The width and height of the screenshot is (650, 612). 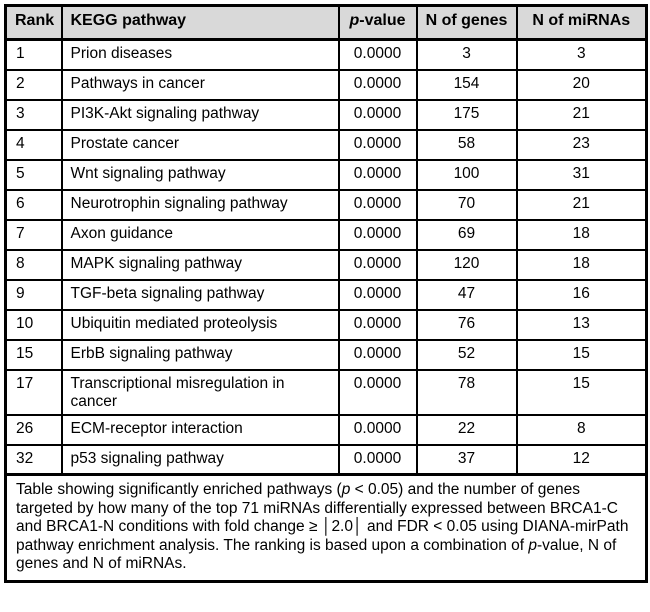 What do you see at coordinates (581, 144) in the screenshot?
I see `mirnas-cell: 23` at bounding box center [581, 144].